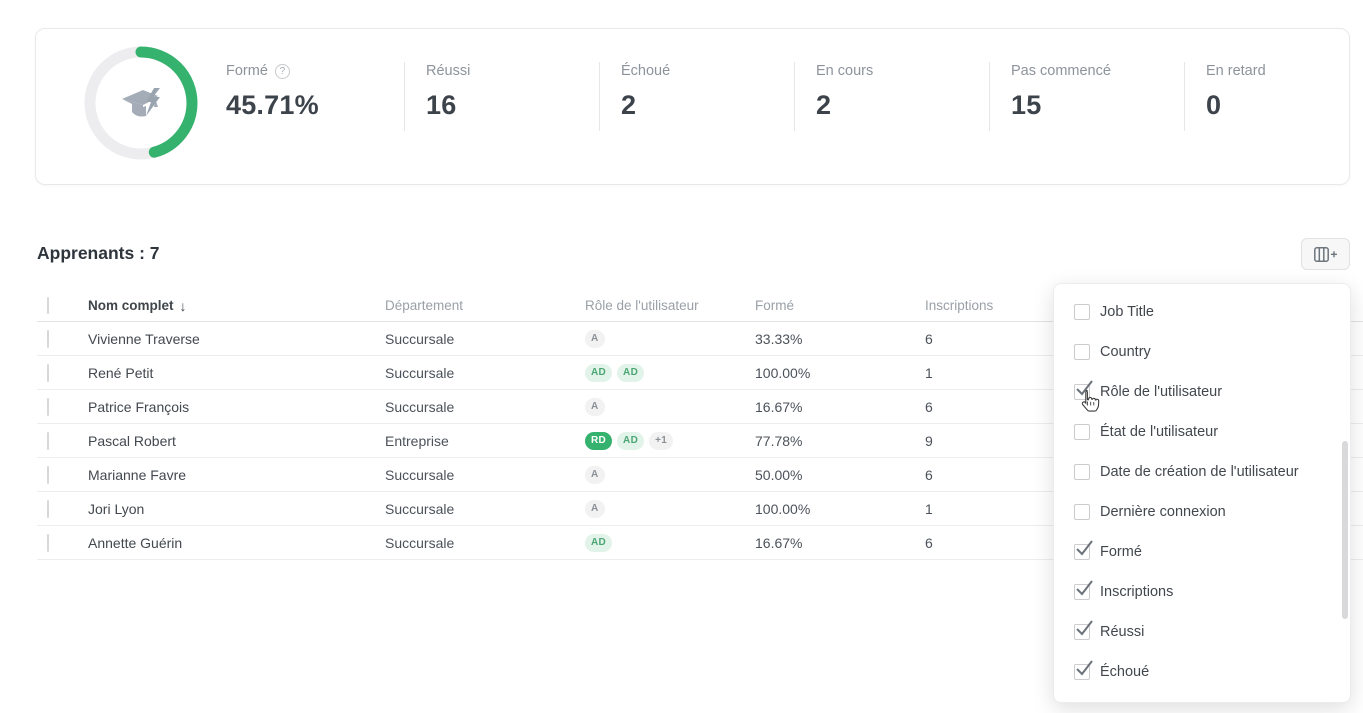 The image size is (1363, 713). What do you see at coordinates (137, 474) in the screenshot?
I see `learner-name: Marianne Favre` at bounding box center [137, 474].